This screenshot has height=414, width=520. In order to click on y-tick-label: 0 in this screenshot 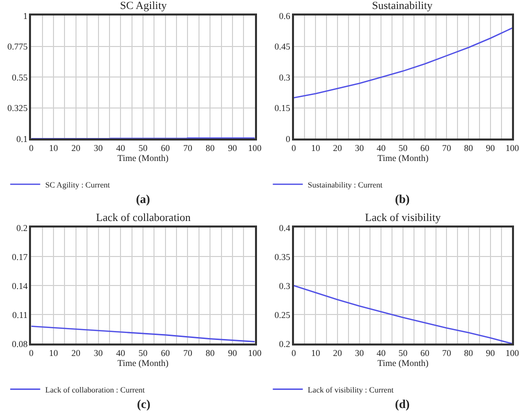, I will do `click(288, 139)`.